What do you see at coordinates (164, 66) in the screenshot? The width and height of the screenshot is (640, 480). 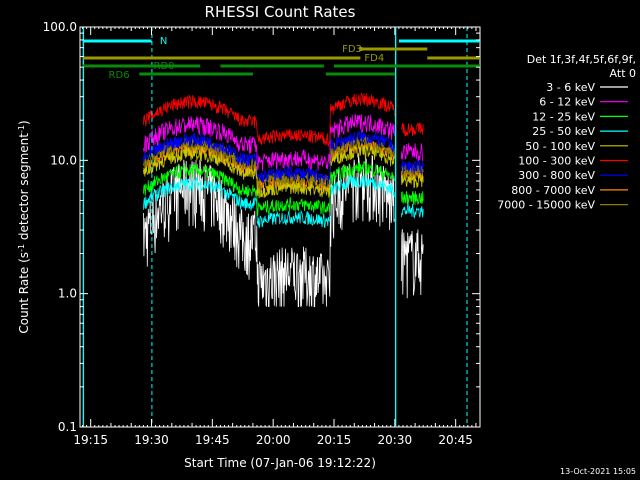 I see `flag-label-rd0: RD0` at bounding box center [164, 66].